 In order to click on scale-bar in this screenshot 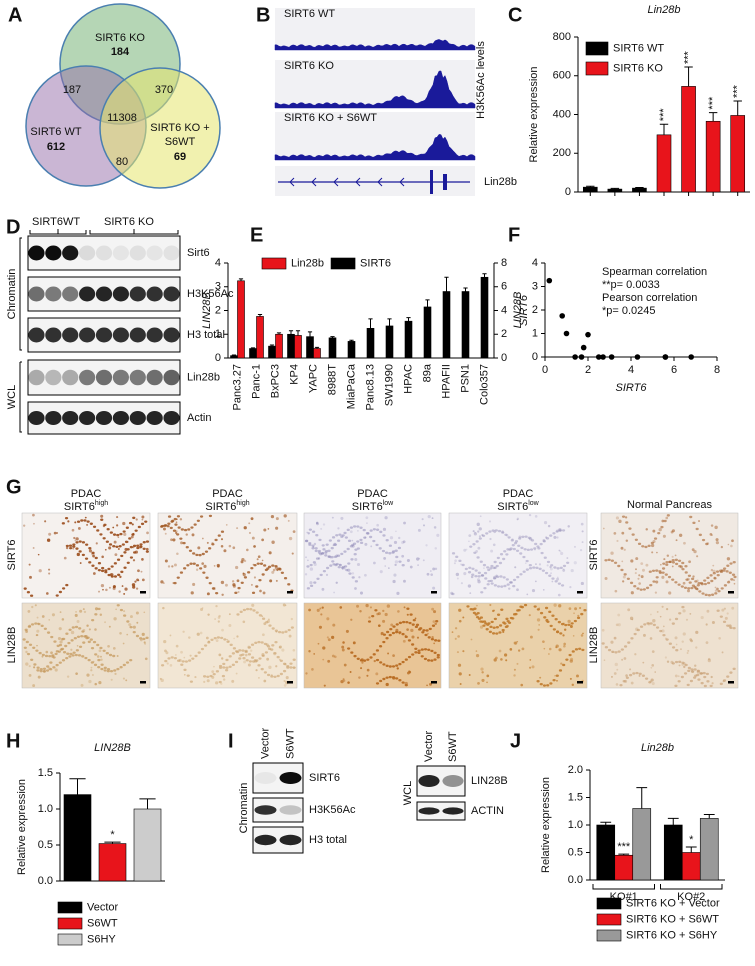, I will do `click(580, 682)`.